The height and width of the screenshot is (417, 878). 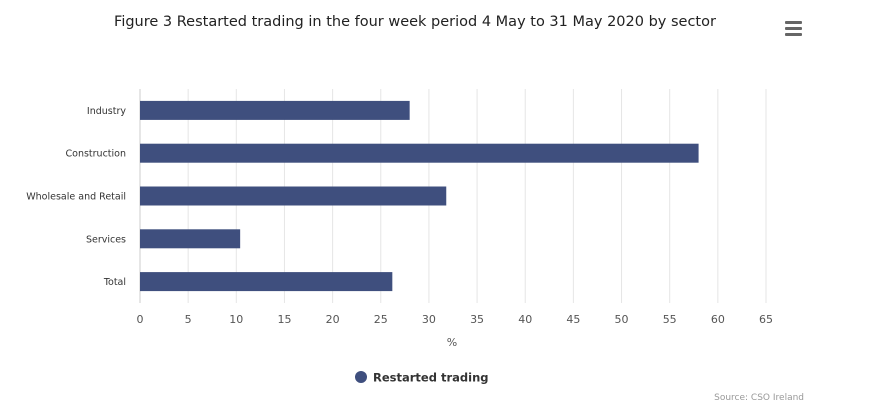 What do you see at coordinates (188, 319) in the screenshot?
I see `x-tick-label: 5` at bounding box center [188, 319].